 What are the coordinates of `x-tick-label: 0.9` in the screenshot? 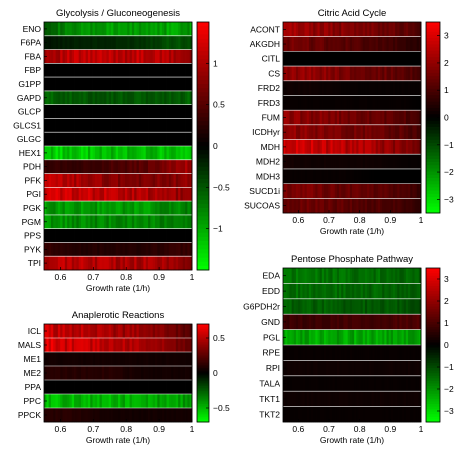 It's located at (159, 429).